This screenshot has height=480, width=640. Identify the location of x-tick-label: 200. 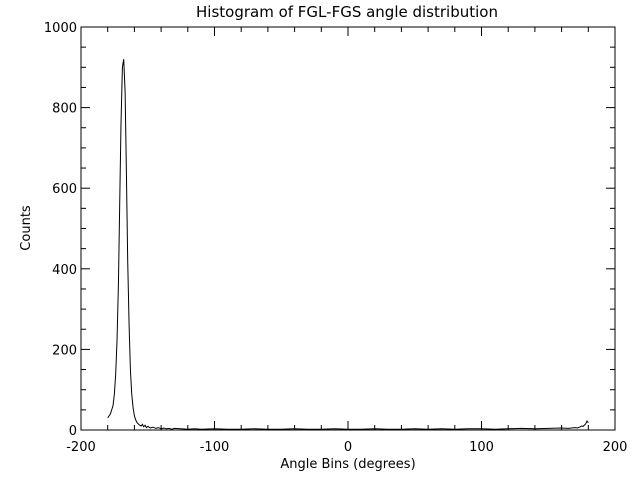
(615, 447).